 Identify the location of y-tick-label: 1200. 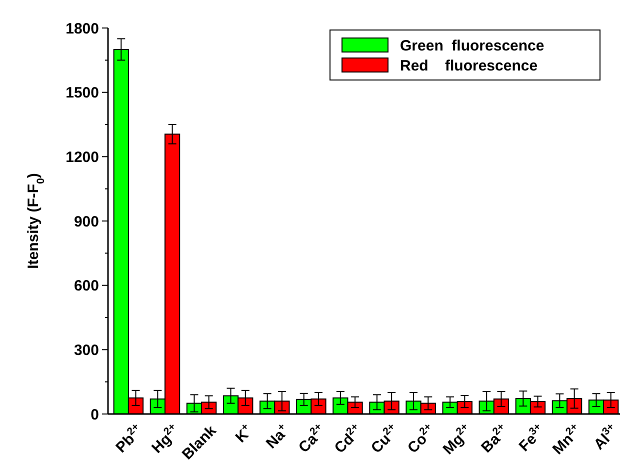
(82, 157).